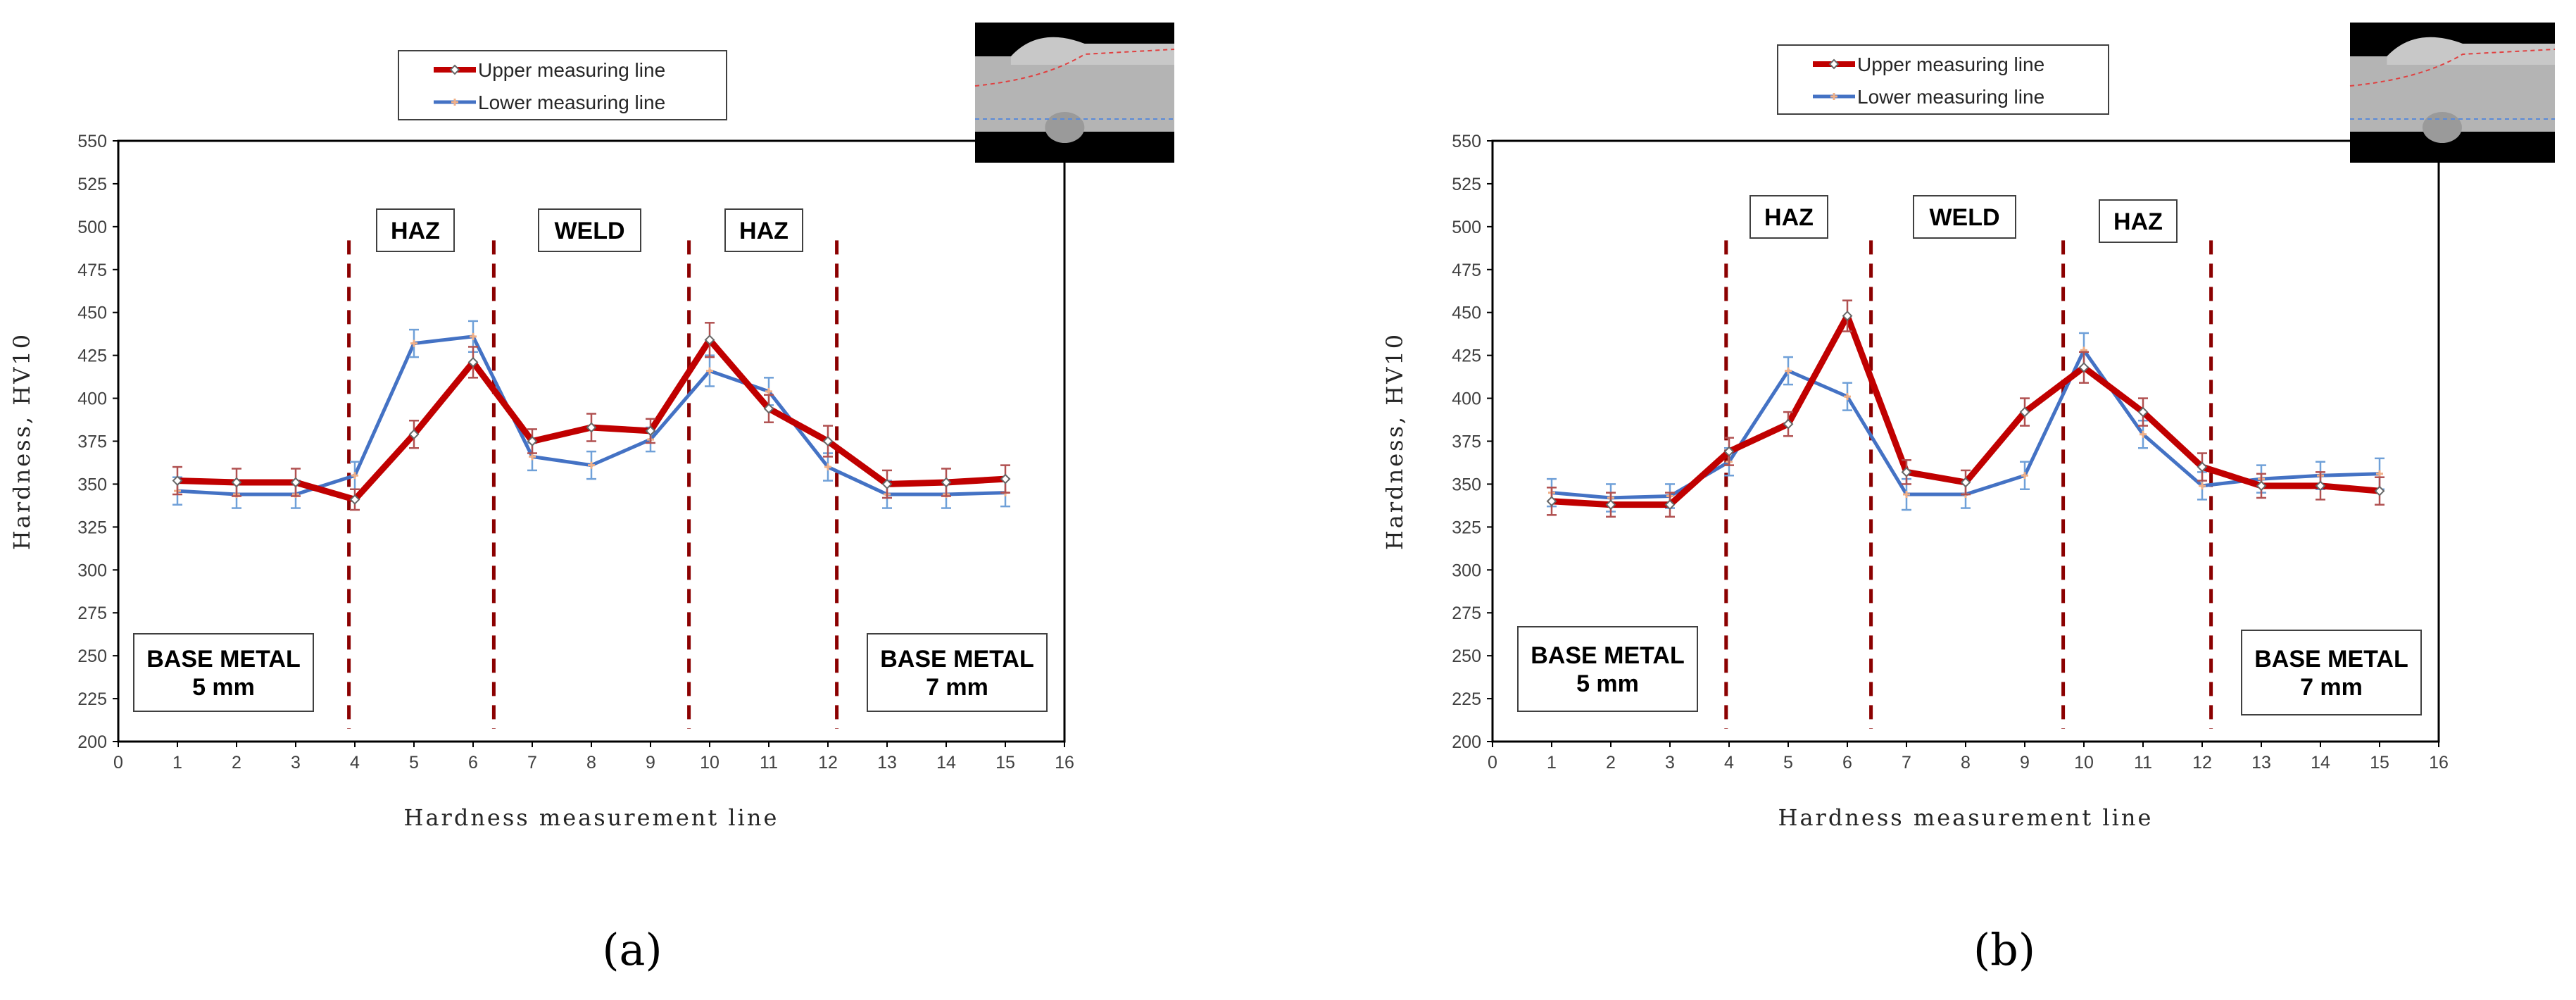 This screenshot has width=2576, height=1000. What do you see at coordinates (92, 356) in the screenshot?
I see `y-tick-label: 425` at bounding box center [92, 356].